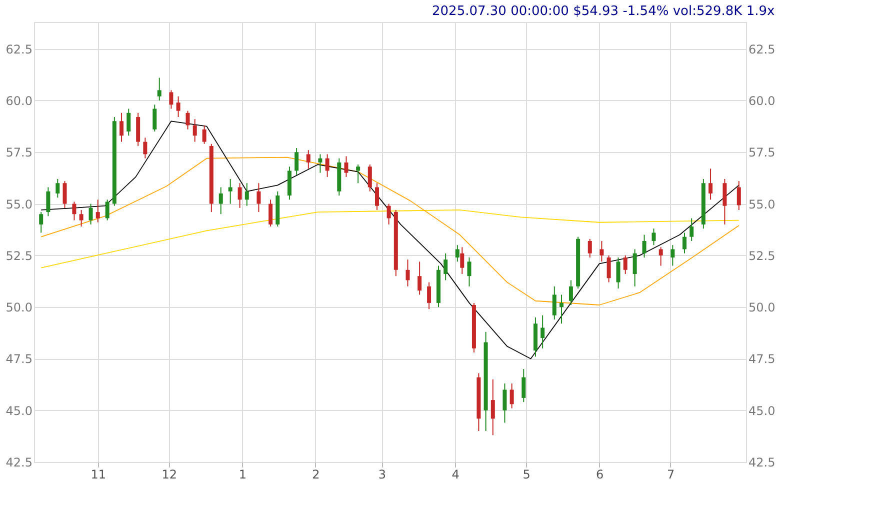 The image size is (879, 505). Describe the element at coordinates (382, 475) in the screenshot. I see `x-tick-label: 3` at that location.